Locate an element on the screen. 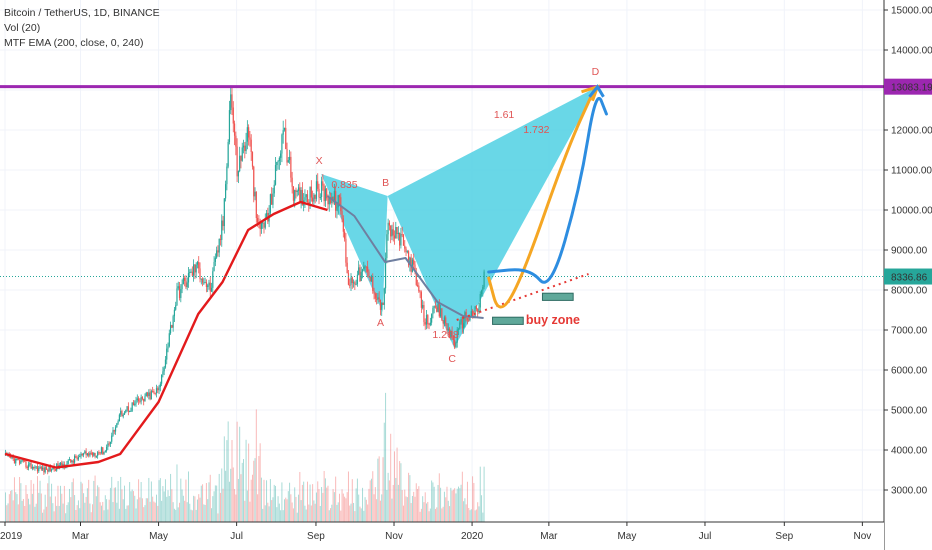  time-axis-bg is located at coordinates (442, 536).